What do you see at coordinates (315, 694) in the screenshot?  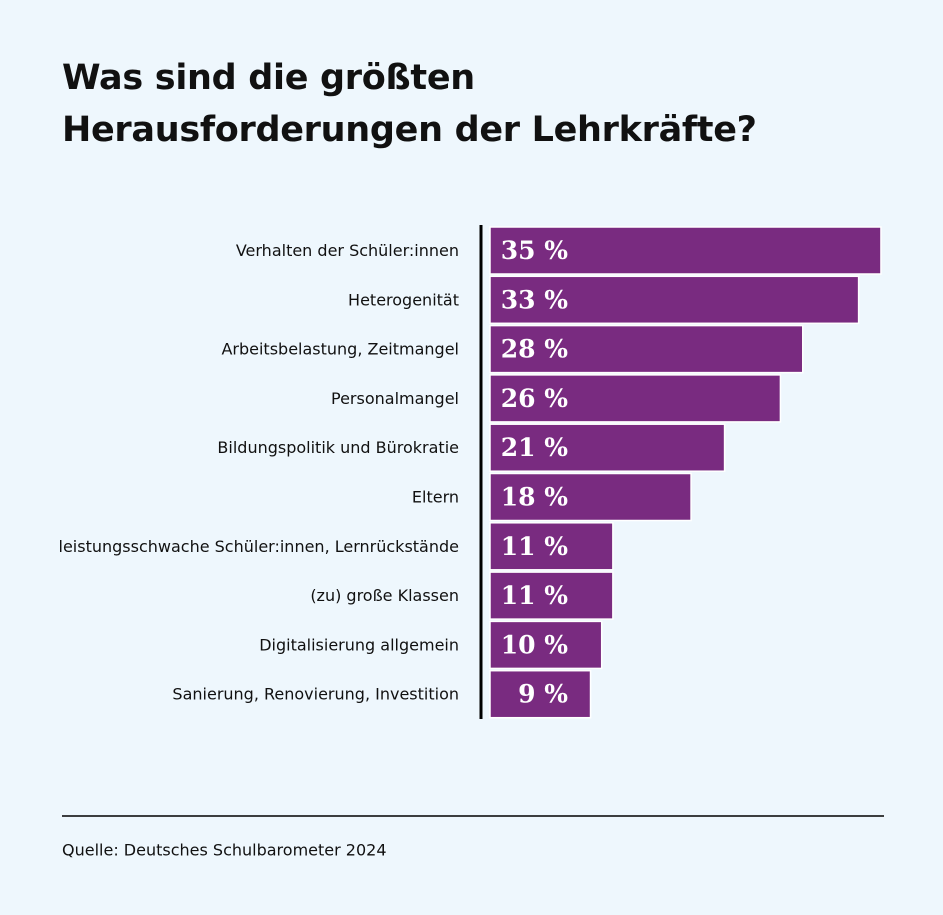 I see `category-label: Sanierung, Renovierung, Investition` at bounding box center [315, 694].